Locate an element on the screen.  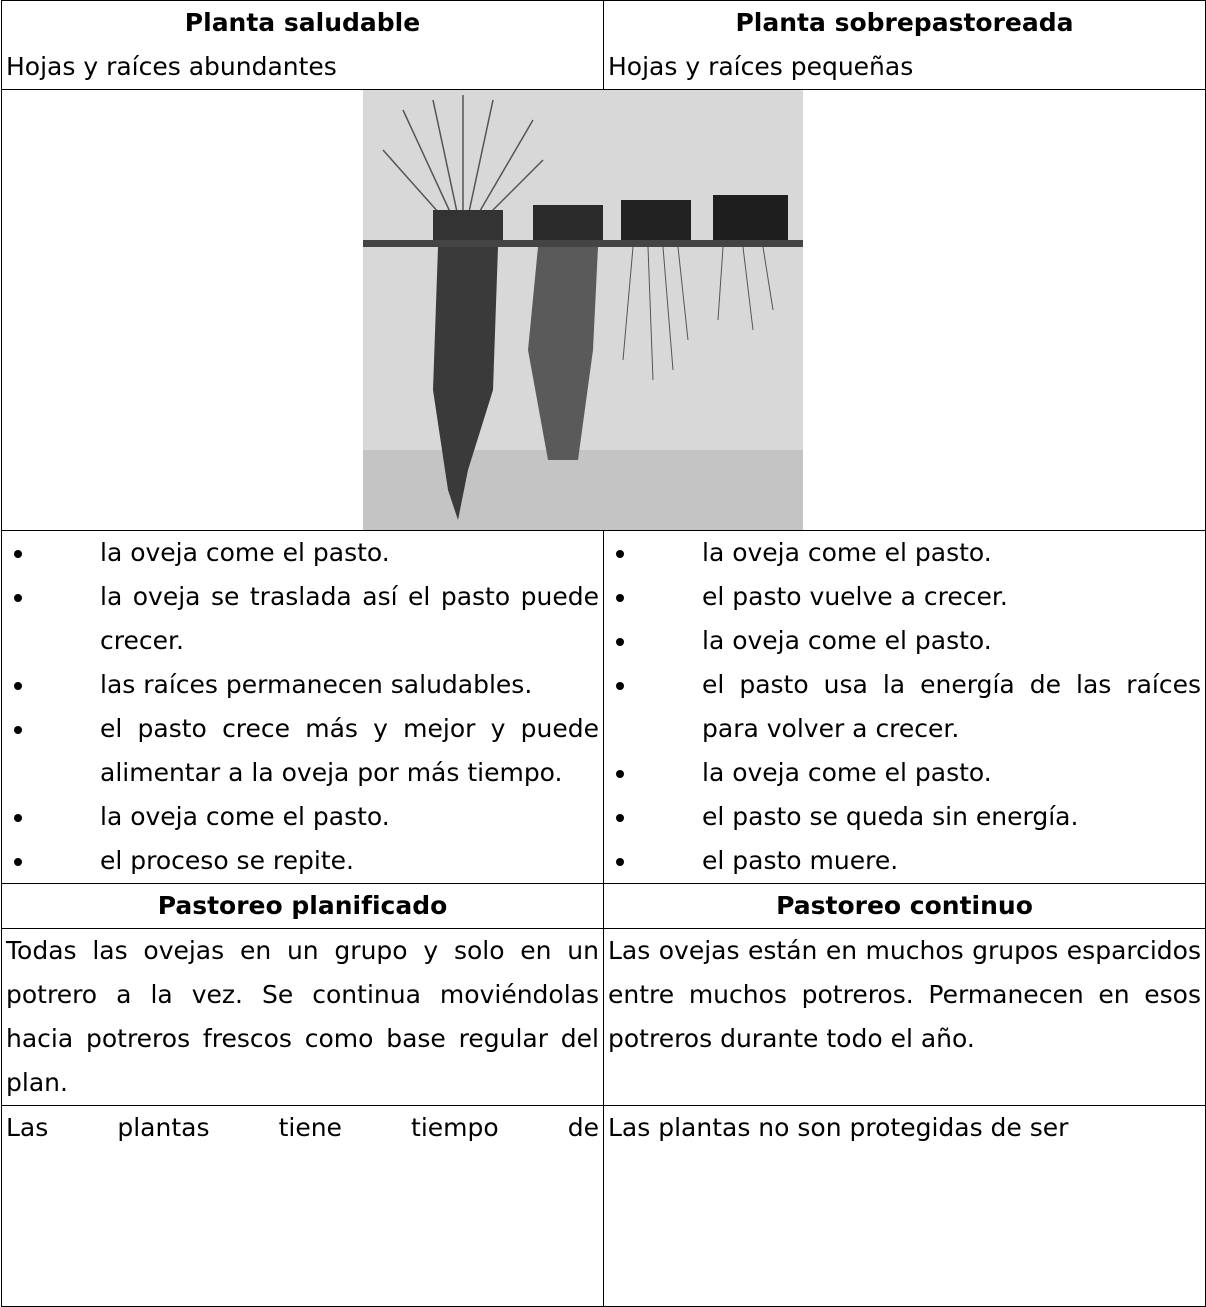
column-subtitle: Hojas y raíces pequeñas is located at coordinates (761, 66).